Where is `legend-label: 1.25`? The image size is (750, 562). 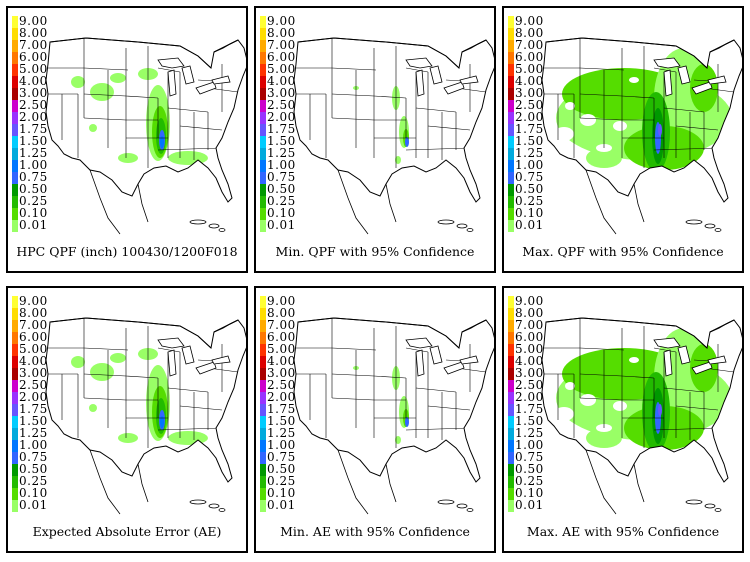 legend-label: 1.25 is located at coordinates (281, 153).